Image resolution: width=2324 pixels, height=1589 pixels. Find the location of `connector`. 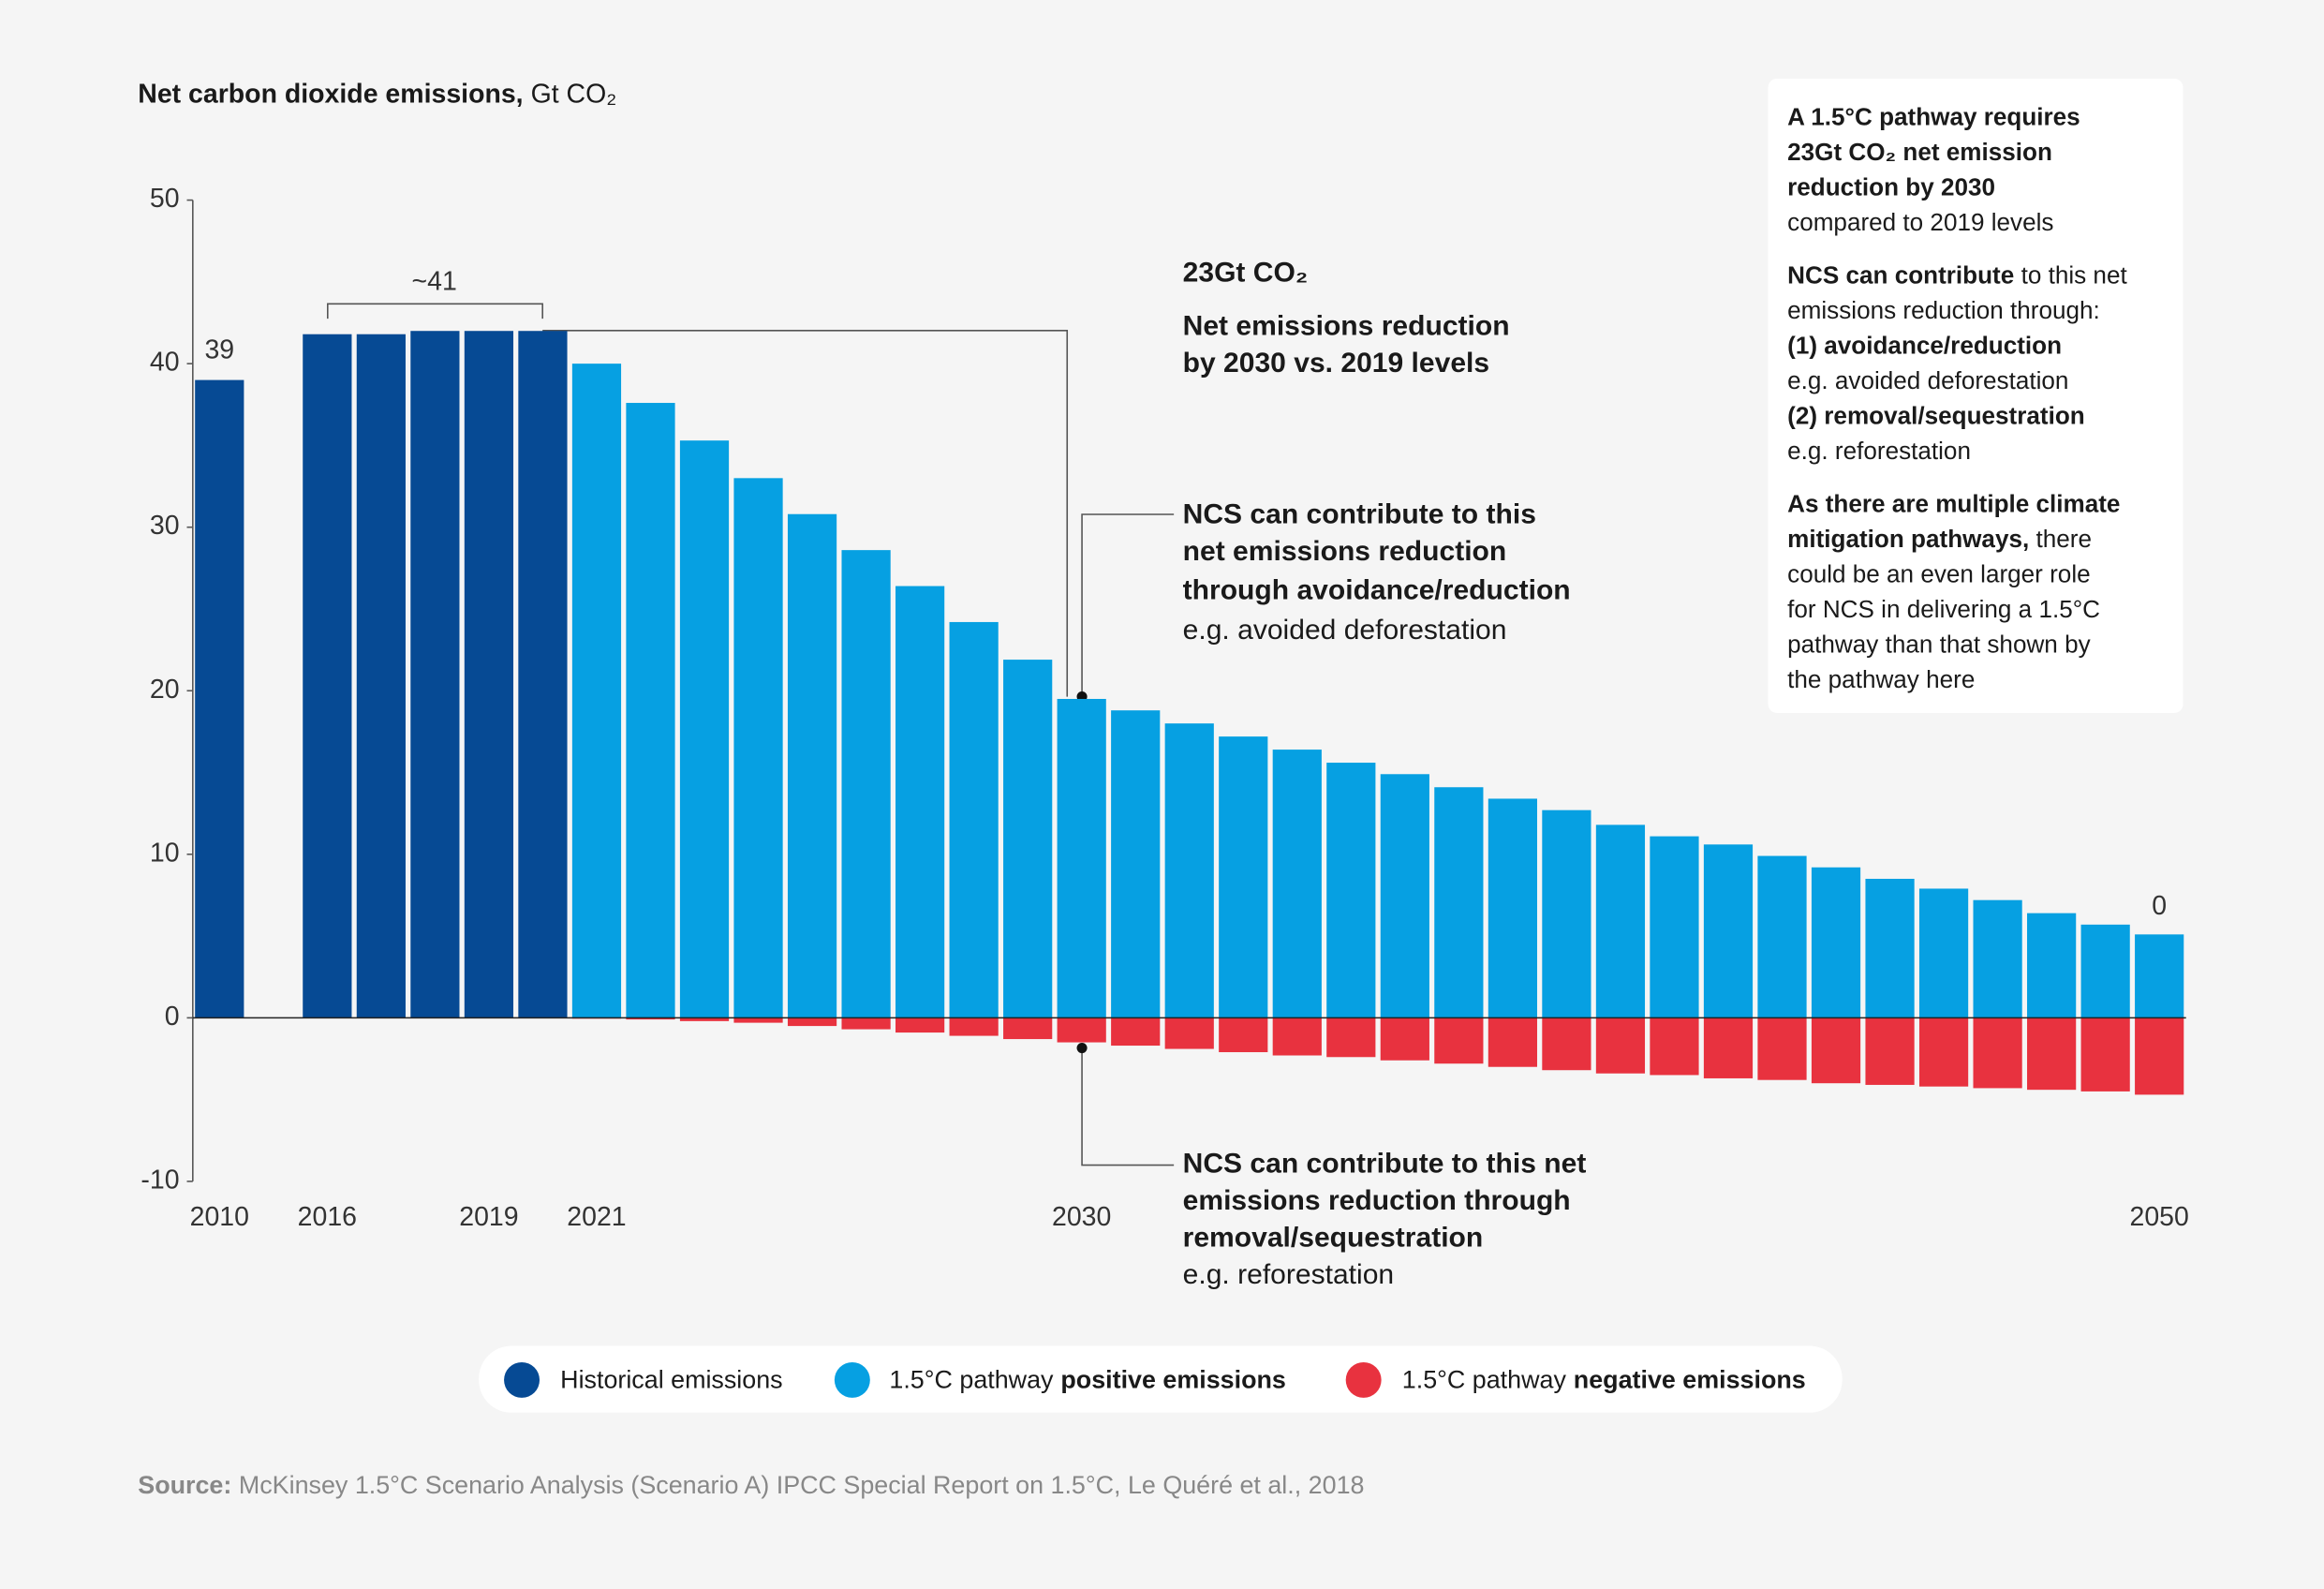

connector is located at coordinates (1128, 605).